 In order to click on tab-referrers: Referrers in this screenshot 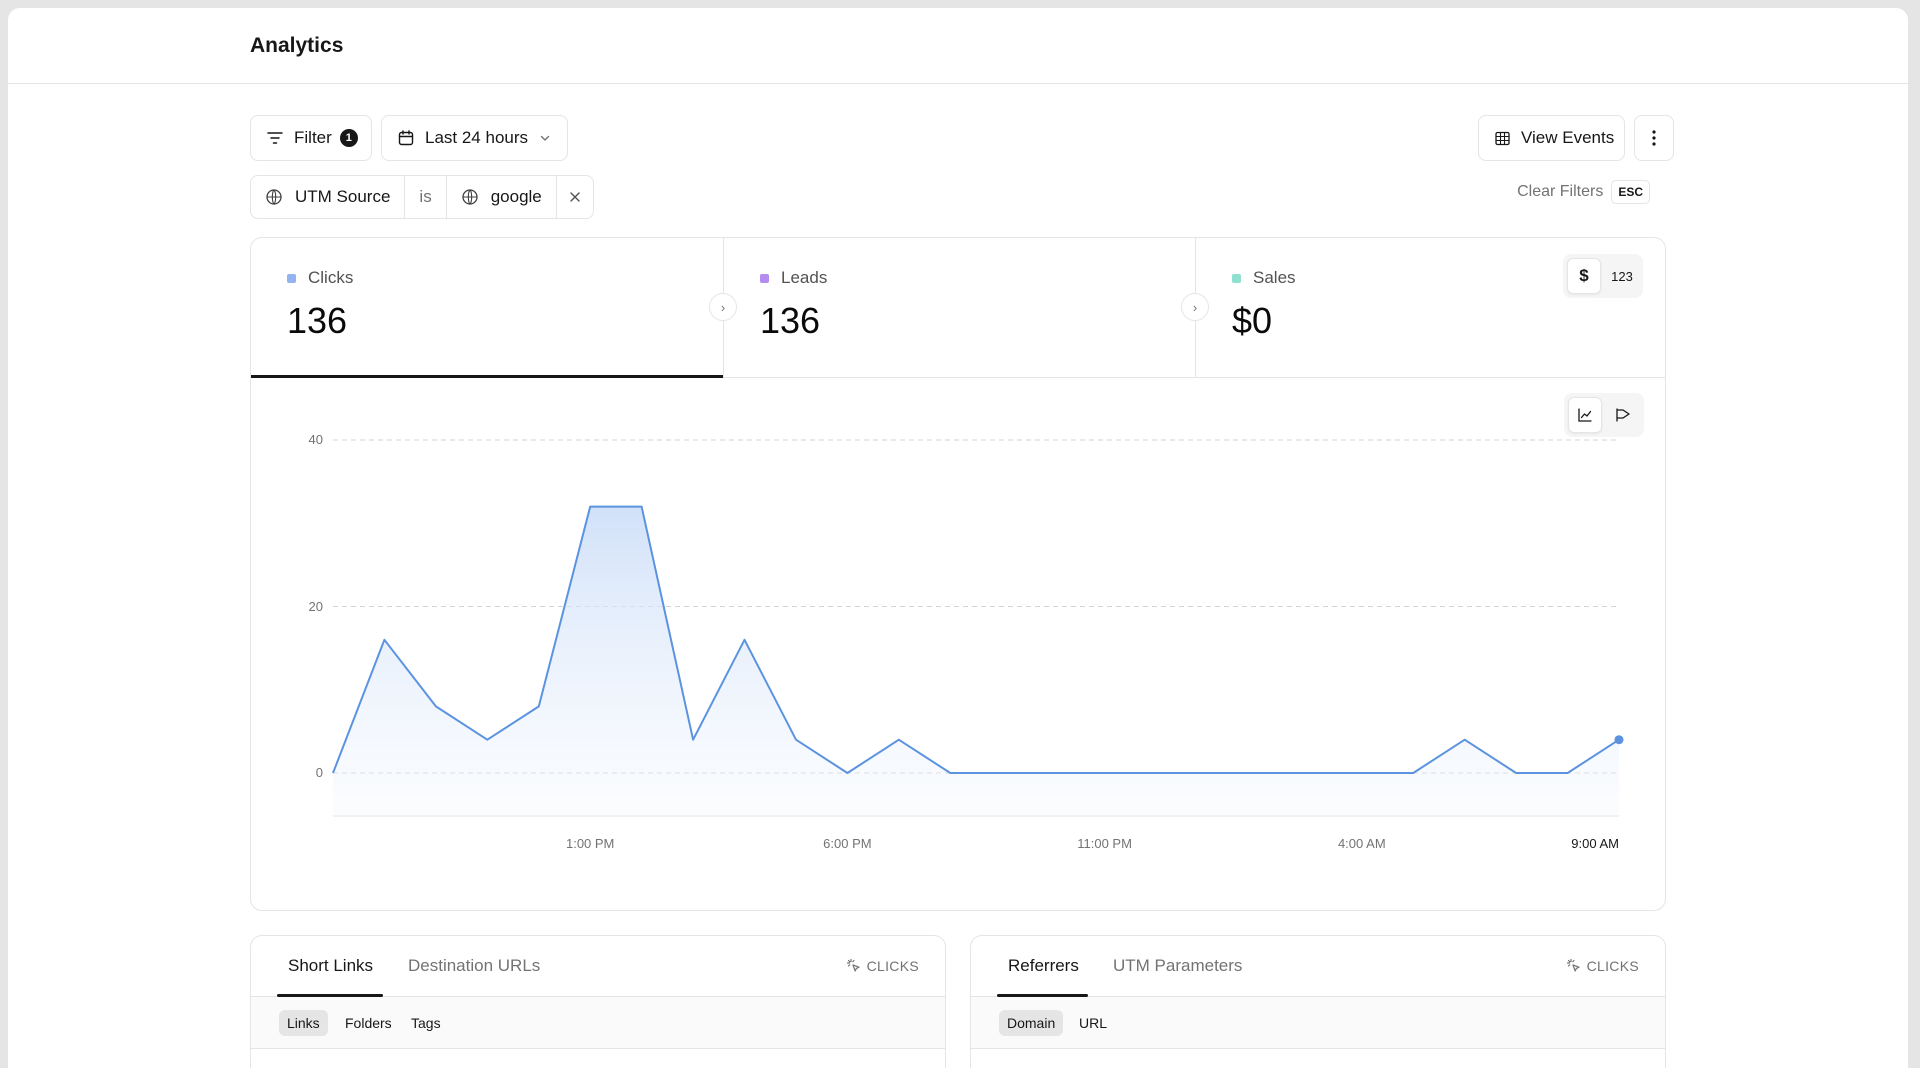, I will do `click(1043, 965)`.